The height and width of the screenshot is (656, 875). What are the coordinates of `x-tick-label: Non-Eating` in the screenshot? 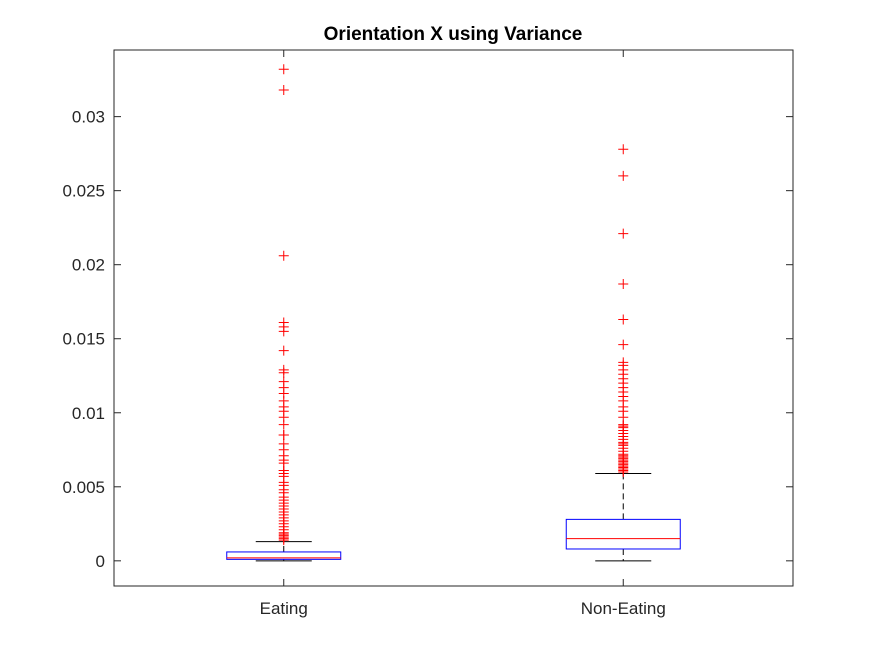 It's located at (623, 608).